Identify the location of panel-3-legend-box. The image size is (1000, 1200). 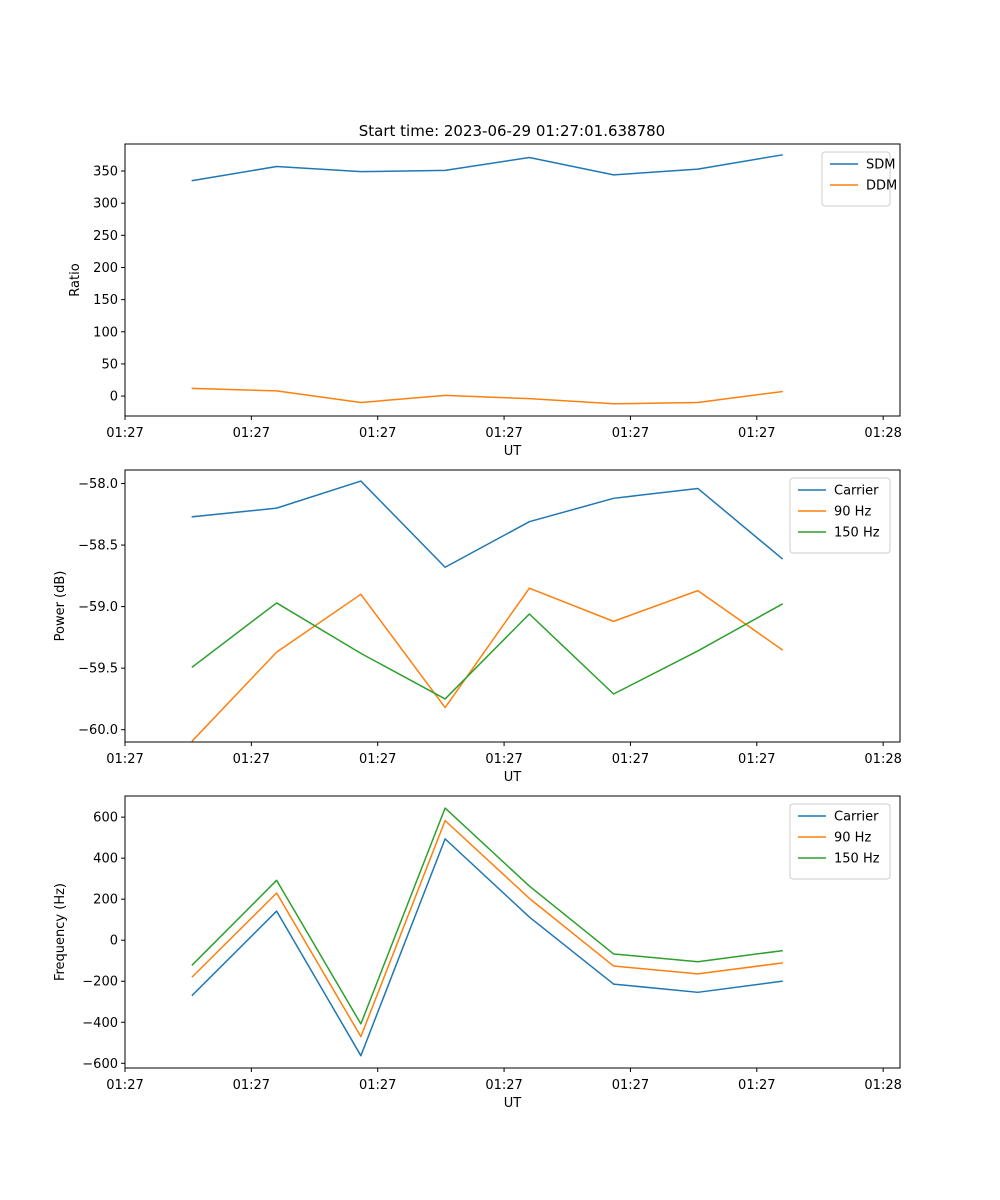
(840, 841).